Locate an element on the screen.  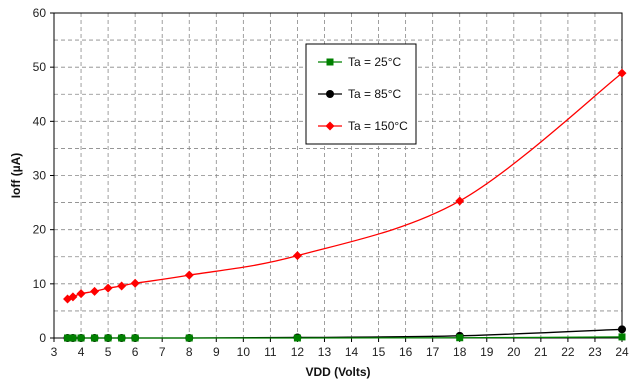
x-tick-label: 3 is located at coordinates (54, 352).